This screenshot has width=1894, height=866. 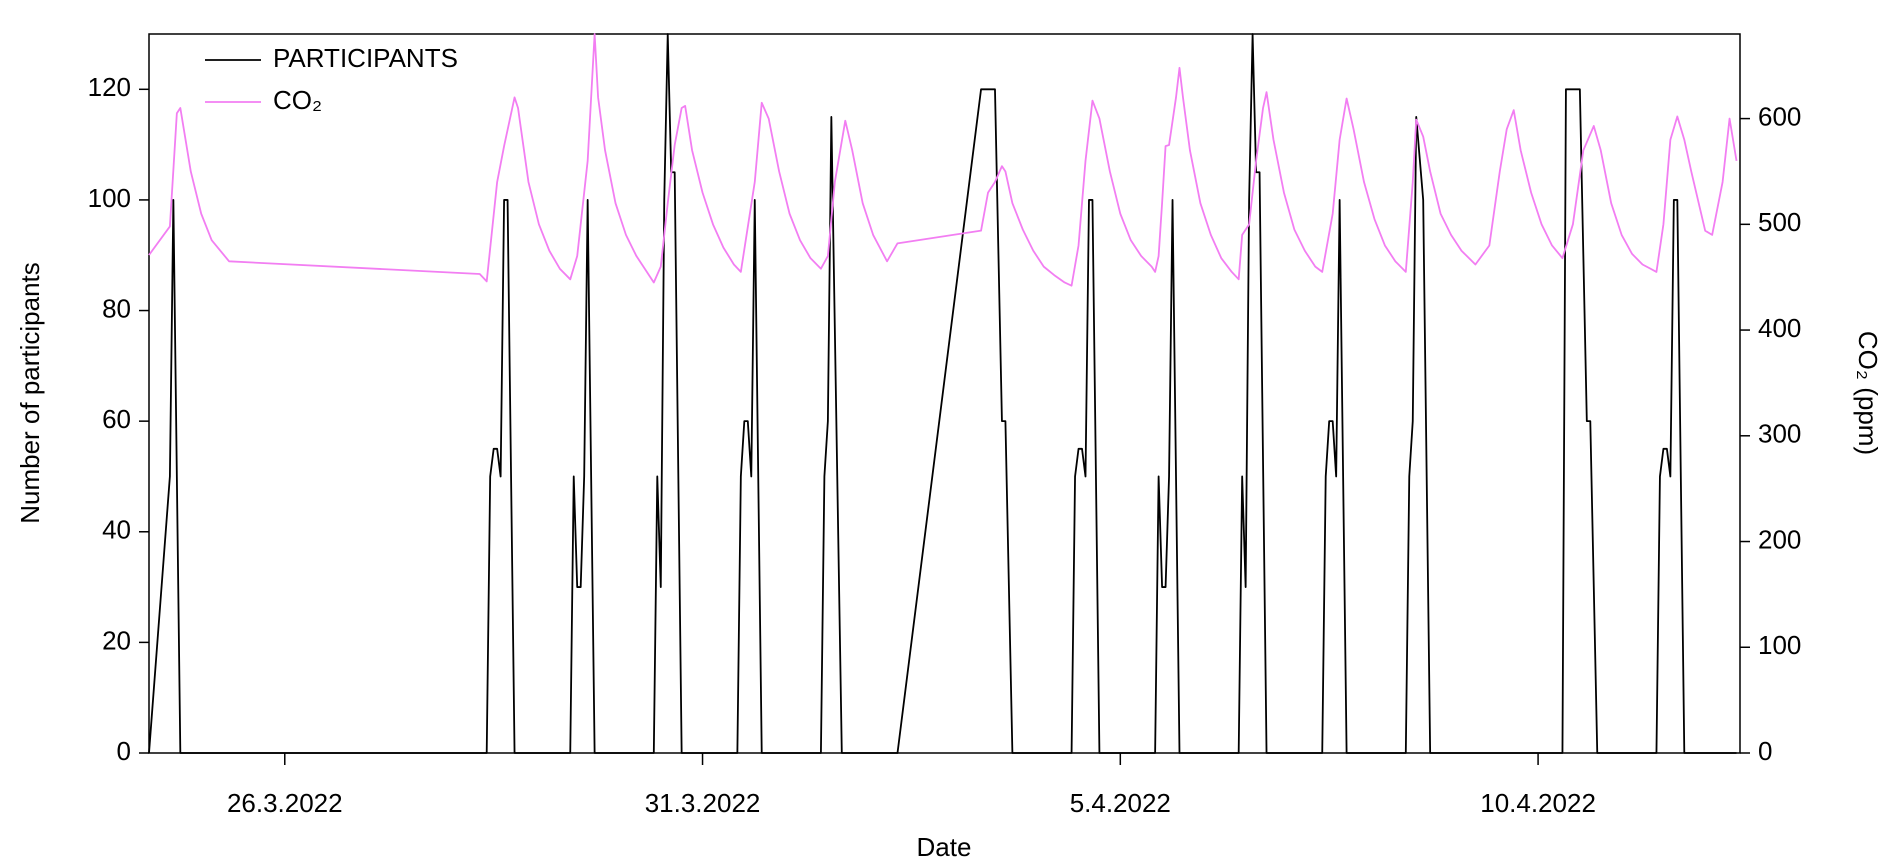 I want to click on y2-tick-label: 0, so click(x=1765, y=751).